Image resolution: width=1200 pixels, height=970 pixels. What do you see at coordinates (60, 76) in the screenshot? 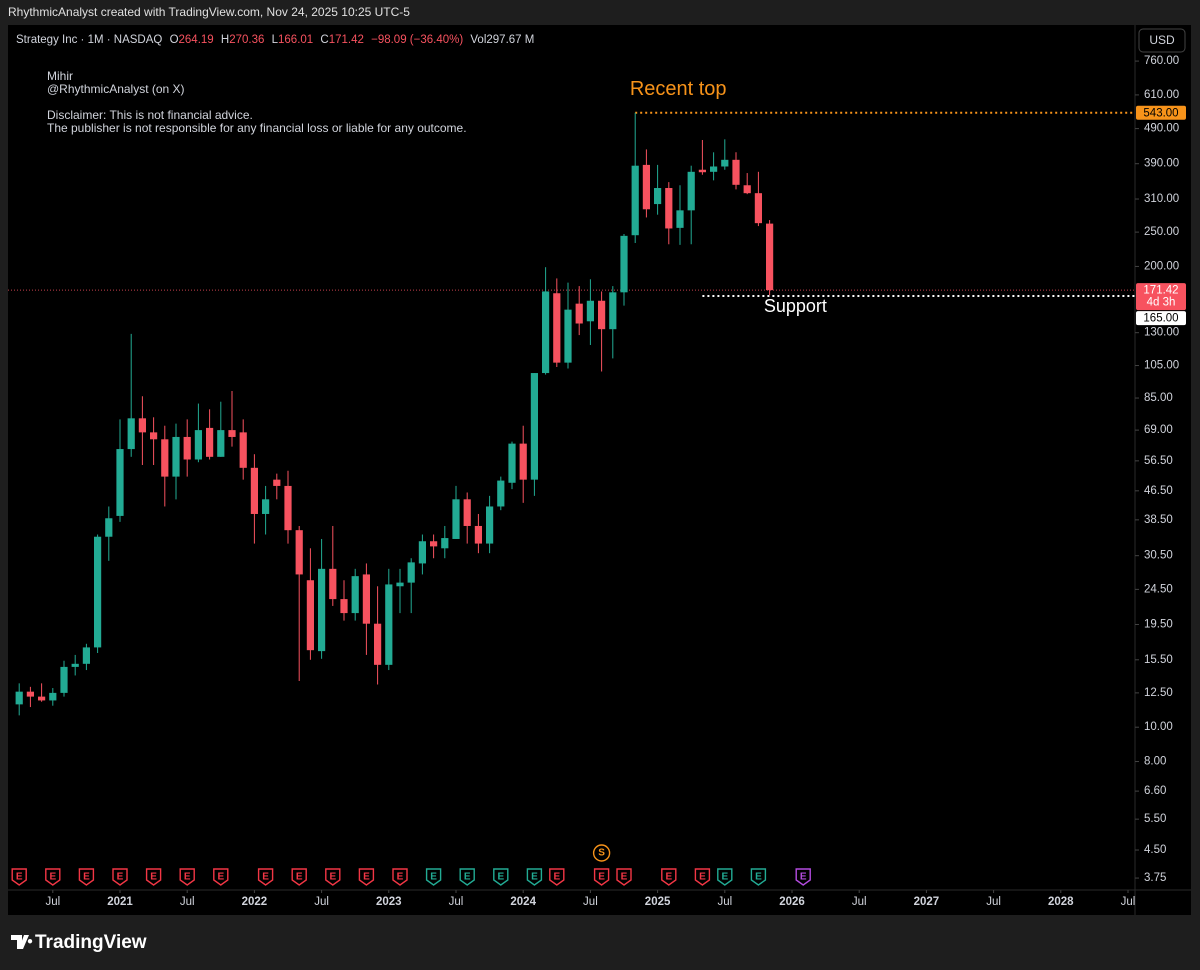
I see `watermark-line: Mihir` at bounding box center [60, 76].